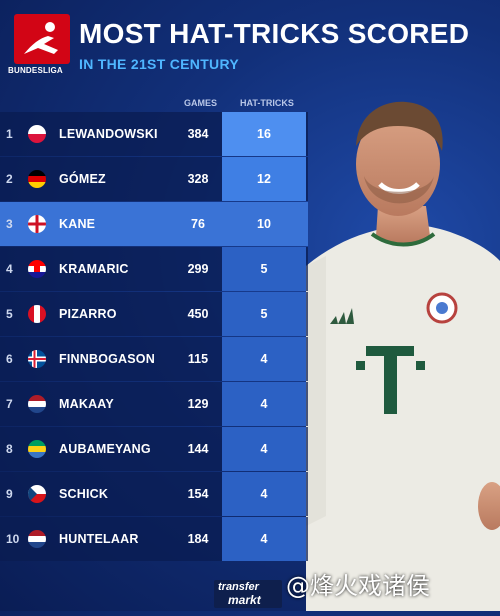 Image resolution: width=500 pixels, height=616 pixels. I want to click on player-name: PIZARRO, so click(88, 314).